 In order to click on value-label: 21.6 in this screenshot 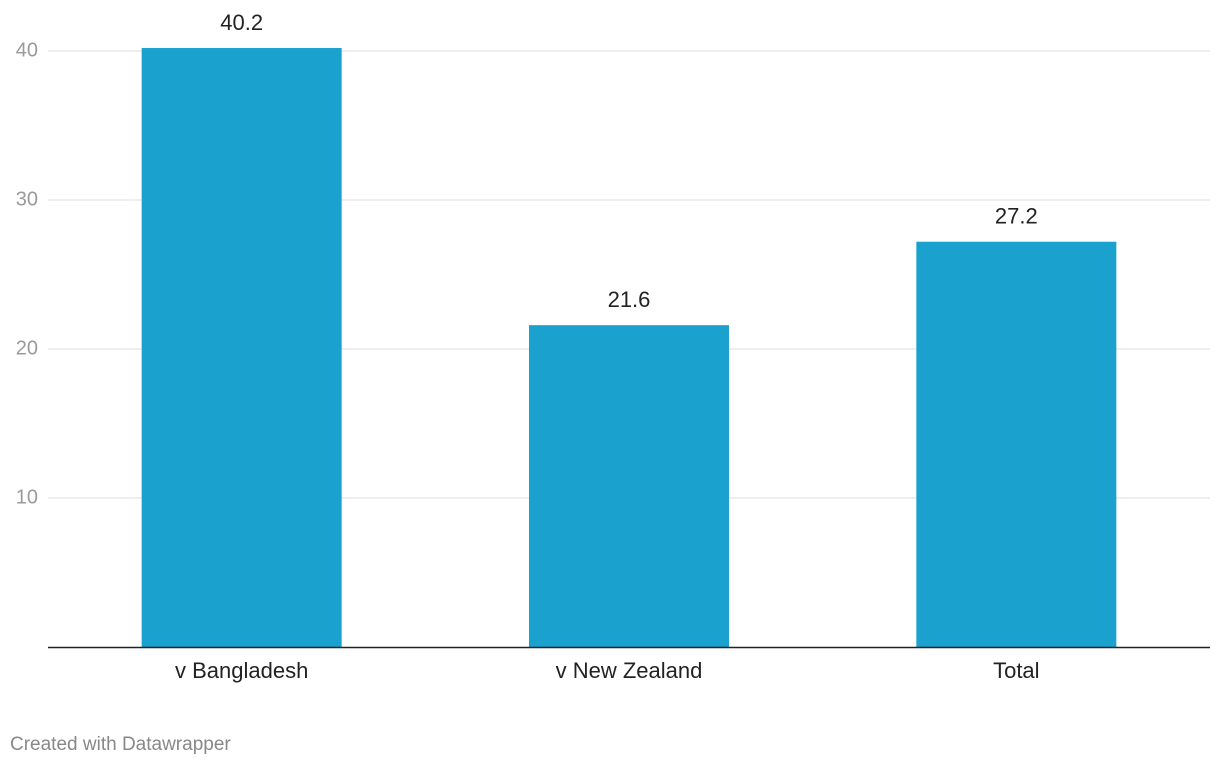, I will do `click(629, 299)`.